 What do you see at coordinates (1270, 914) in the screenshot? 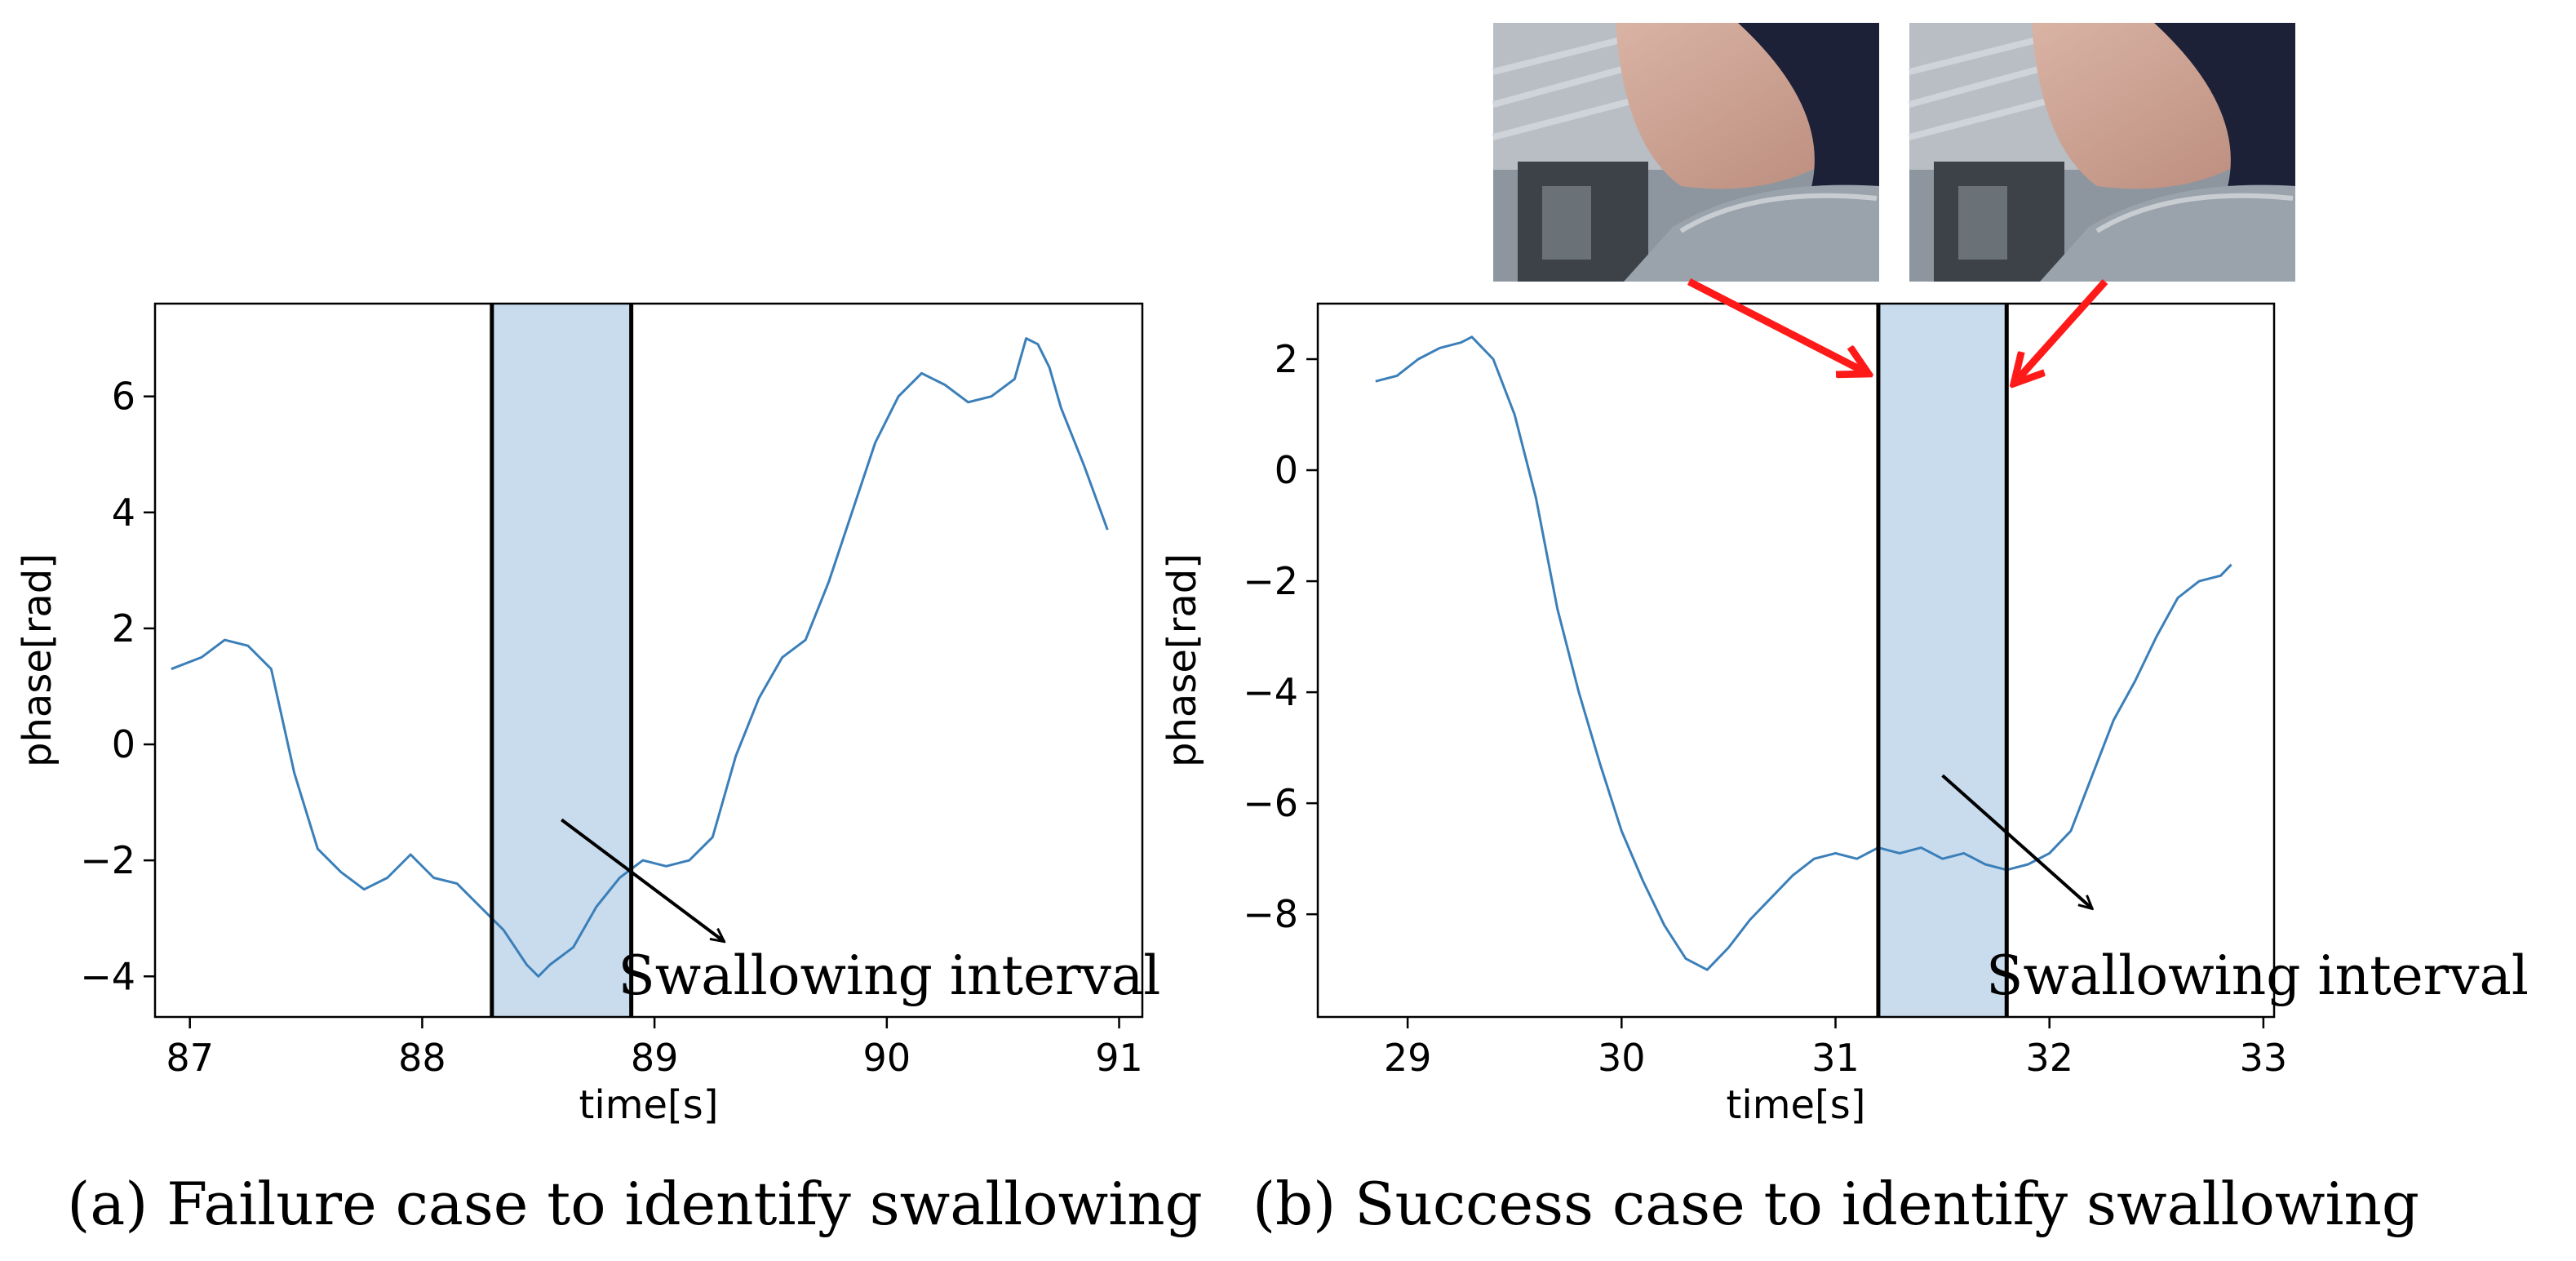
I see `y-tick-label: −8` at bounding box center [1270, 914].